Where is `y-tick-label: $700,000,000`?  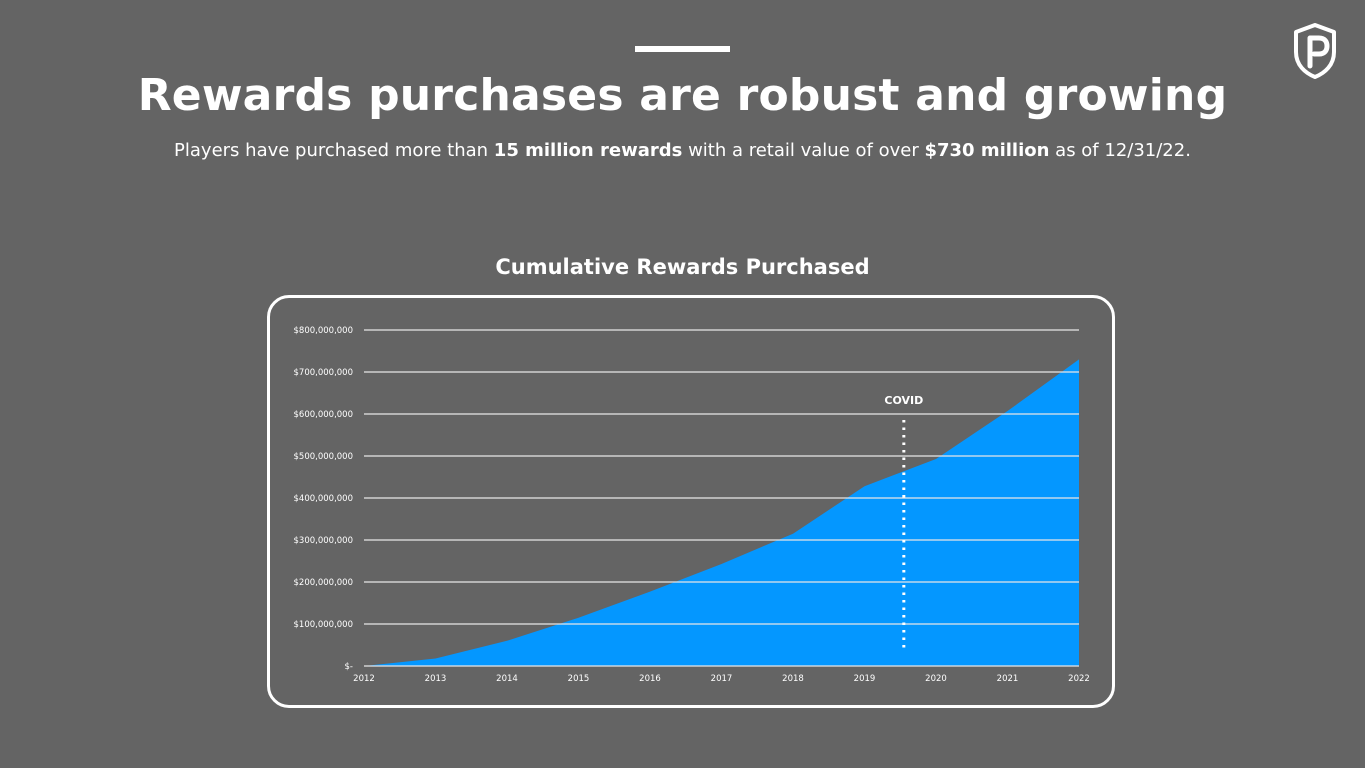 y-tick-label: $700,000,000 is located at coordinates (323, 373).